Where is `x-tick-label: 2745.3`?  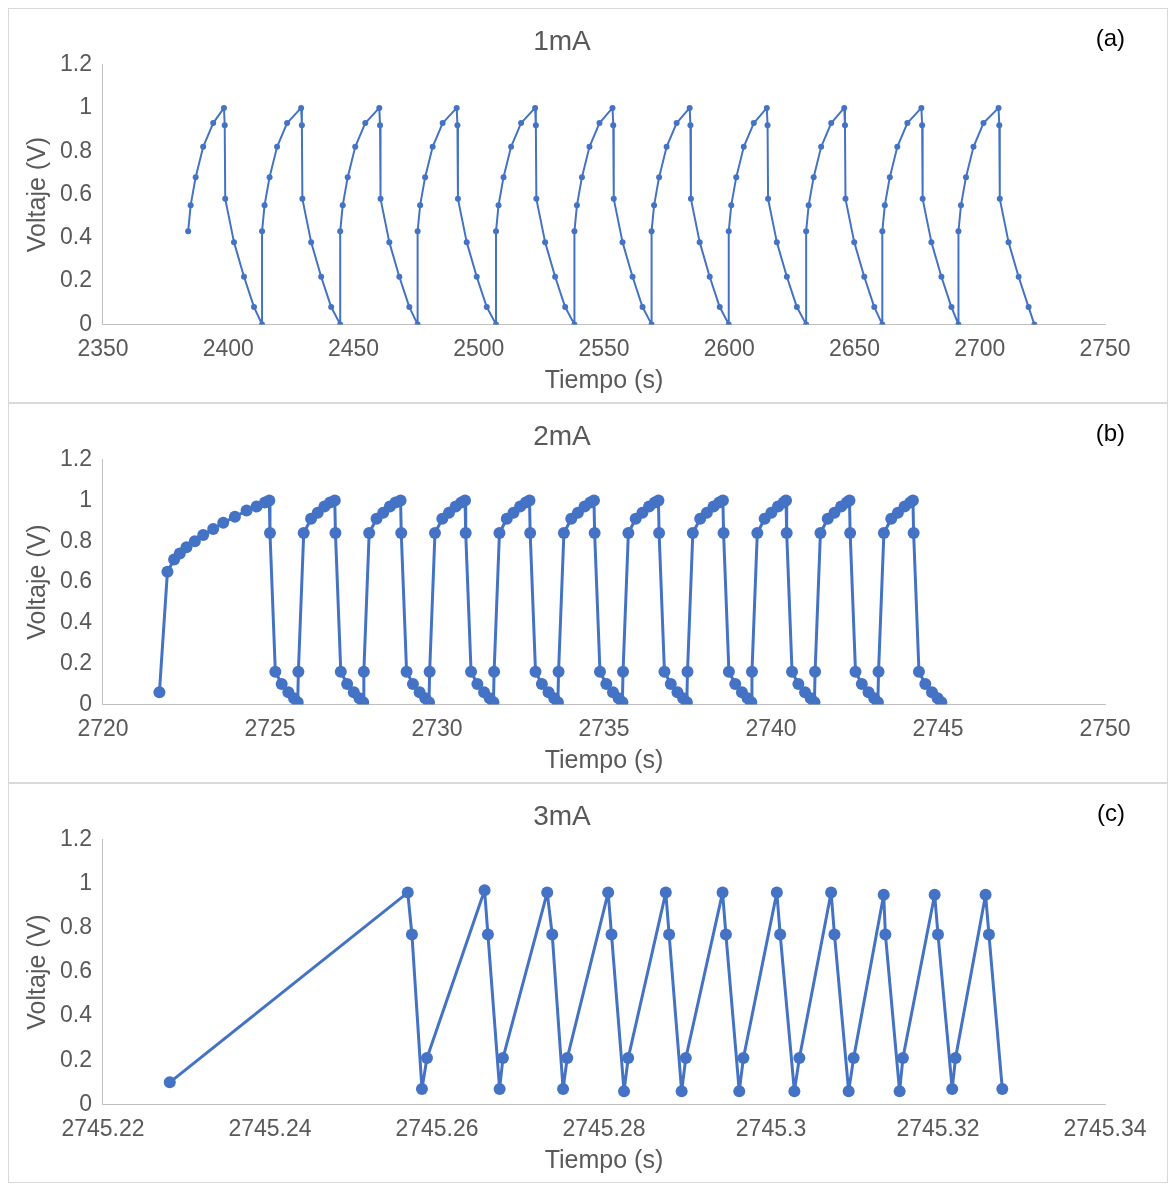
x-tick-label: 2745.3 is located at coordinates (771, 1127).